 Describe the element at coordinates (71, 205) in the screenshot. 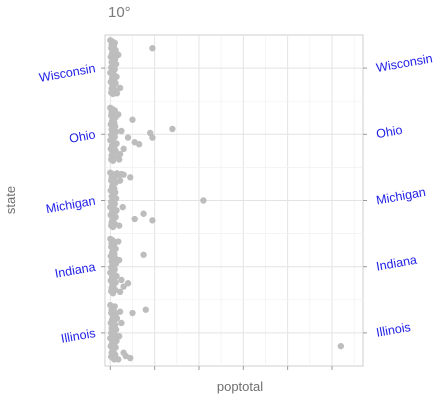

I see `y-tick-label-michigan: Michigan` at that location.